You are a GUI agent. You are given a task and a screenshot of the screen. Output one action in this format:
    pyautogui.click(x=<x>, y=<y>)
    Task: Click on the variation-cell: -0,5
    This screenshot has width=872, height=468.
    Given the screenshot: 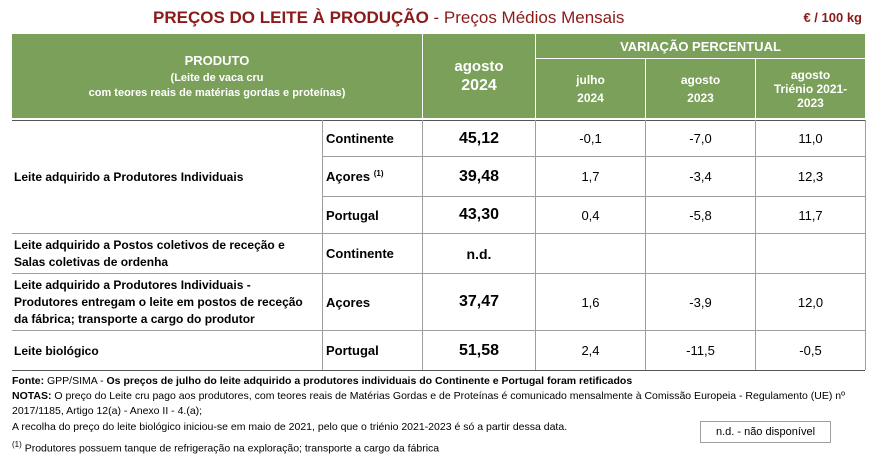 What is the action you would take?
    pyautogui.click(x=810, y=350)
    